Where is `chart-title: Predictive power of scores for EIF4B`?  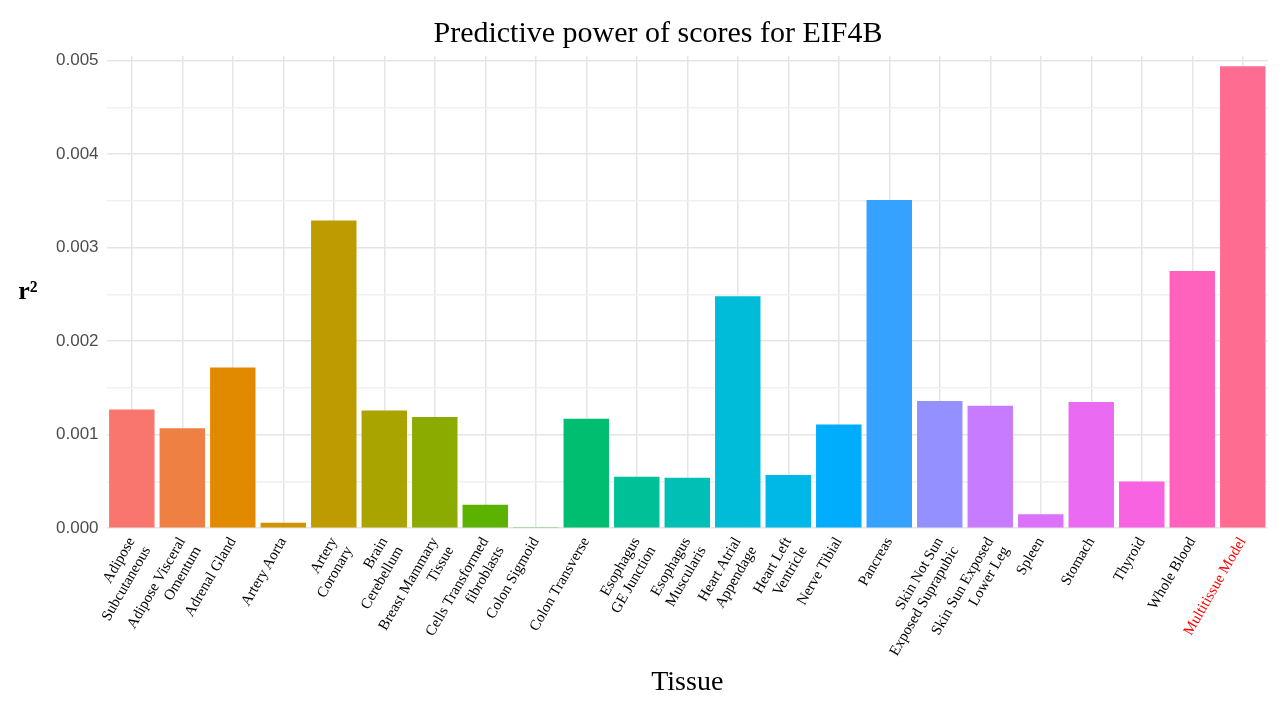
chart-title: Predictive power of scores for EIF4B is located at coordinates (658, 31).